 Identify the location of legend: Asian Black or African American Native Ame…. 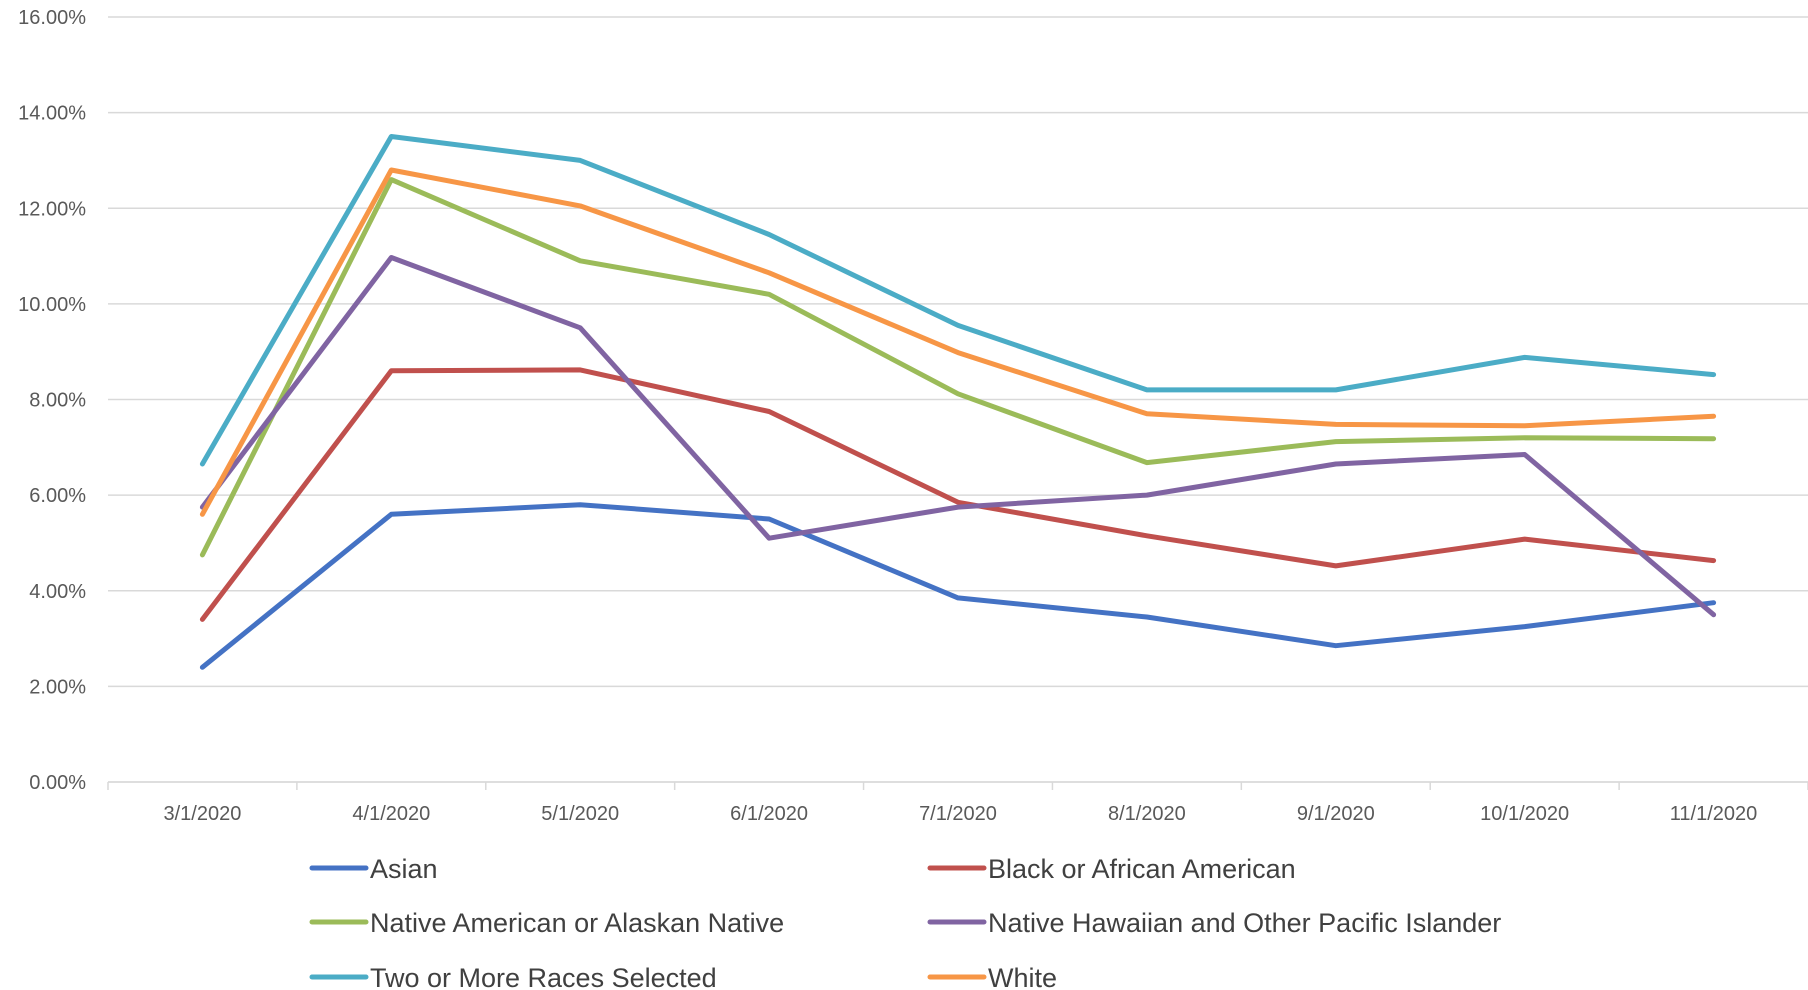
(905, 922).